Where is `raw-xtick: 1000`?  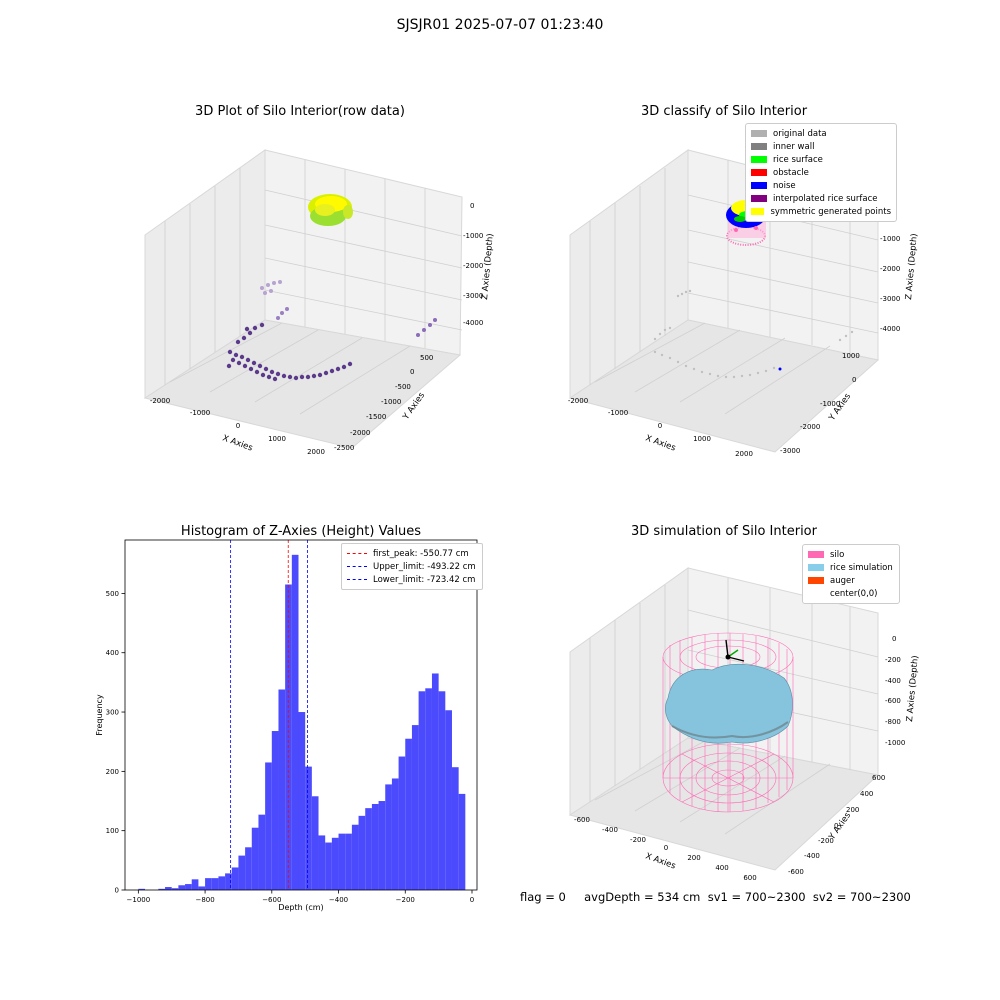 raw-xtick: 1000 is located at coordinates (277, 439).